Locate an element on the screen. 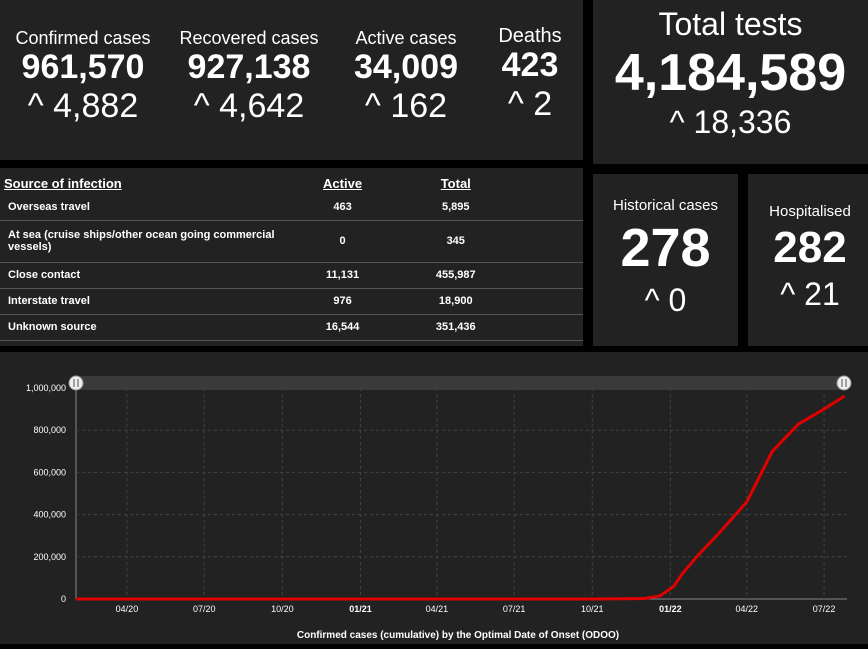  hospitalised-delta: ^ 21 is located at coordinates (810, 294).